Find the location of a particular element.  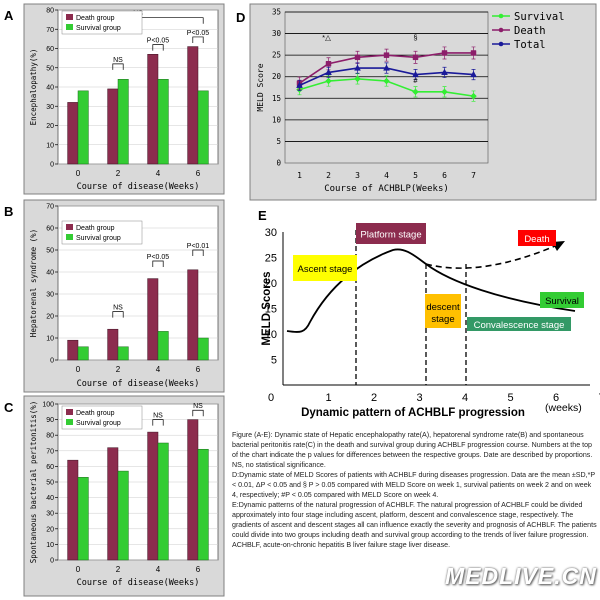

panel-b-y-tick-label: 0 is located at coordinates (52, 361).